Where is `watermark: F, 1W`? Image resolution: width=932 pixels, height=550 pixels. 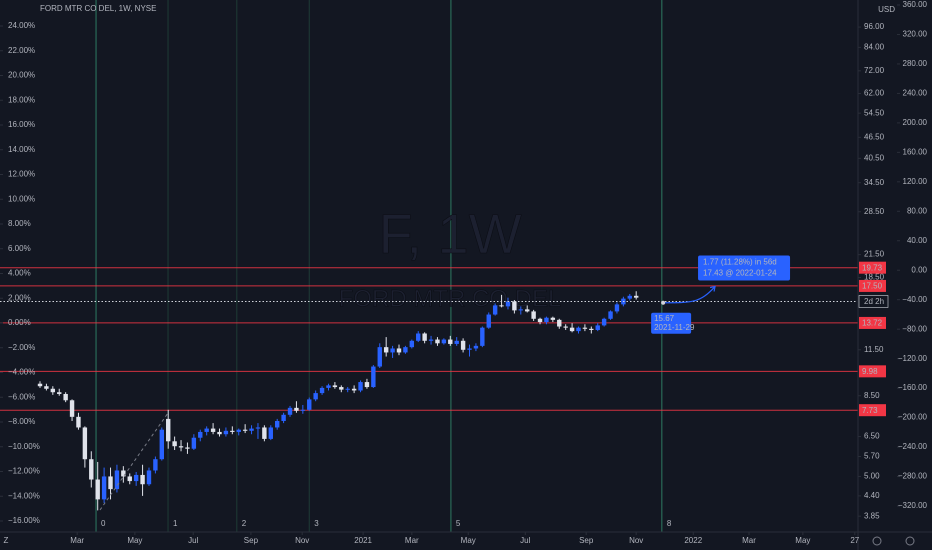 watermark: F, 1W is located at coordinates (449, 233).